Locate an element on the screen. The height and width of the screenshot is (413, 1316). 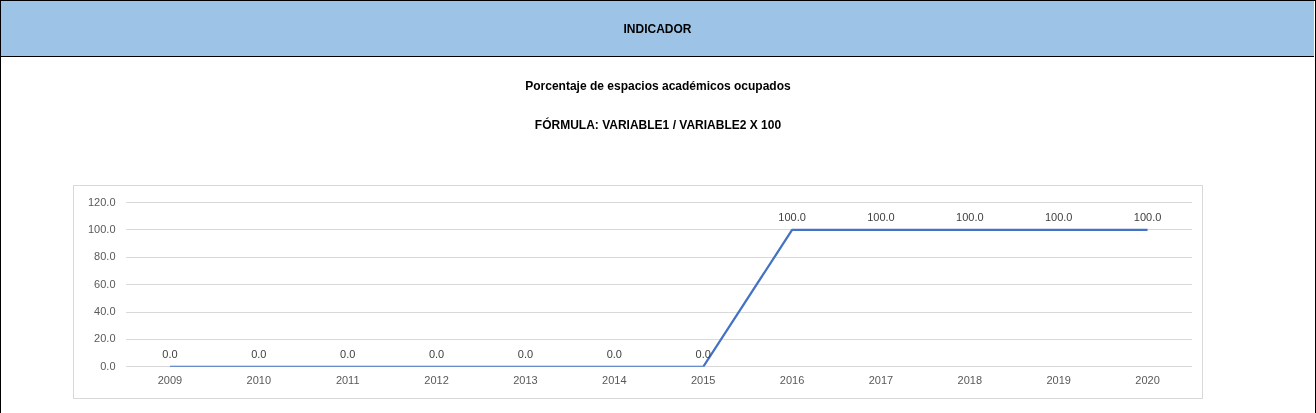
chart-subtitle: Porcentaje de espacios académicos ocupados is located at coordinates (658, 86).